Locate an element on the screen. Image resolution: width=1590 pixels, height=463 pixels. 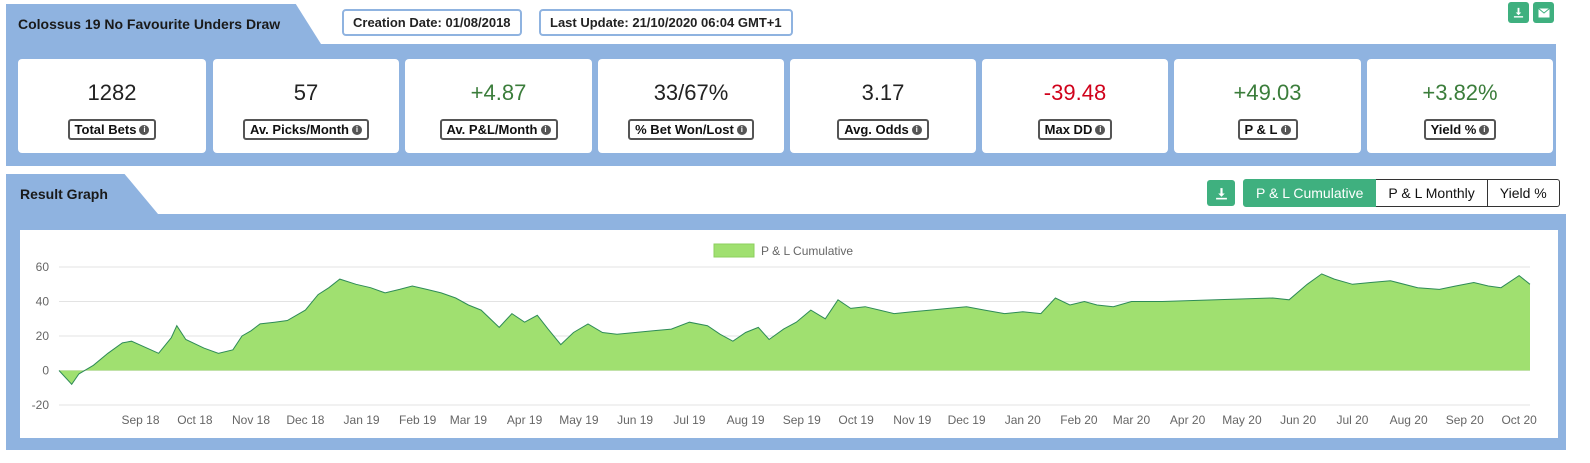
stat-value: 33/67% is located at coordinates (691, 92).